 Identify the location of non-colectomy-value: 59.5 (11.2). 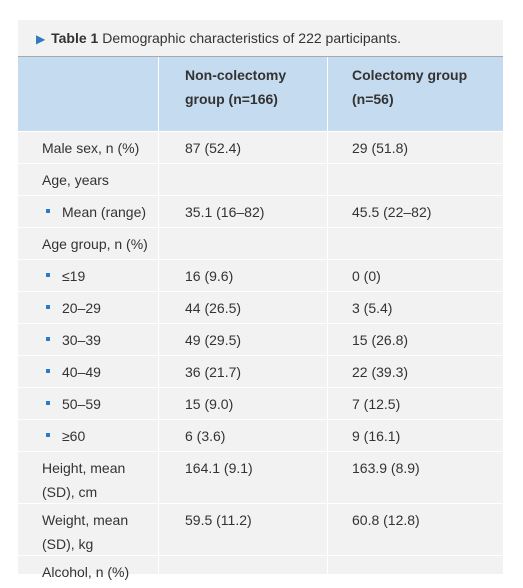
(243, 529).